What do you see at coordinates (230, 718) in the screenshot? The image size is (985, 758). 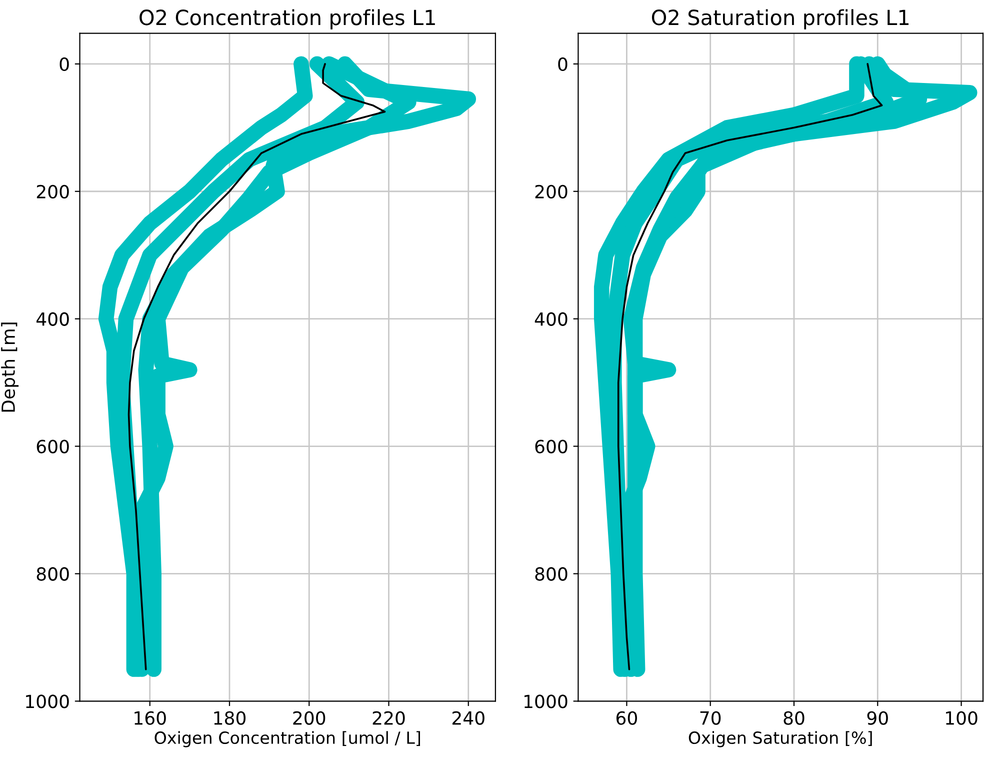 I see `x-tick-label: 180` at bounding box center [230, 718].